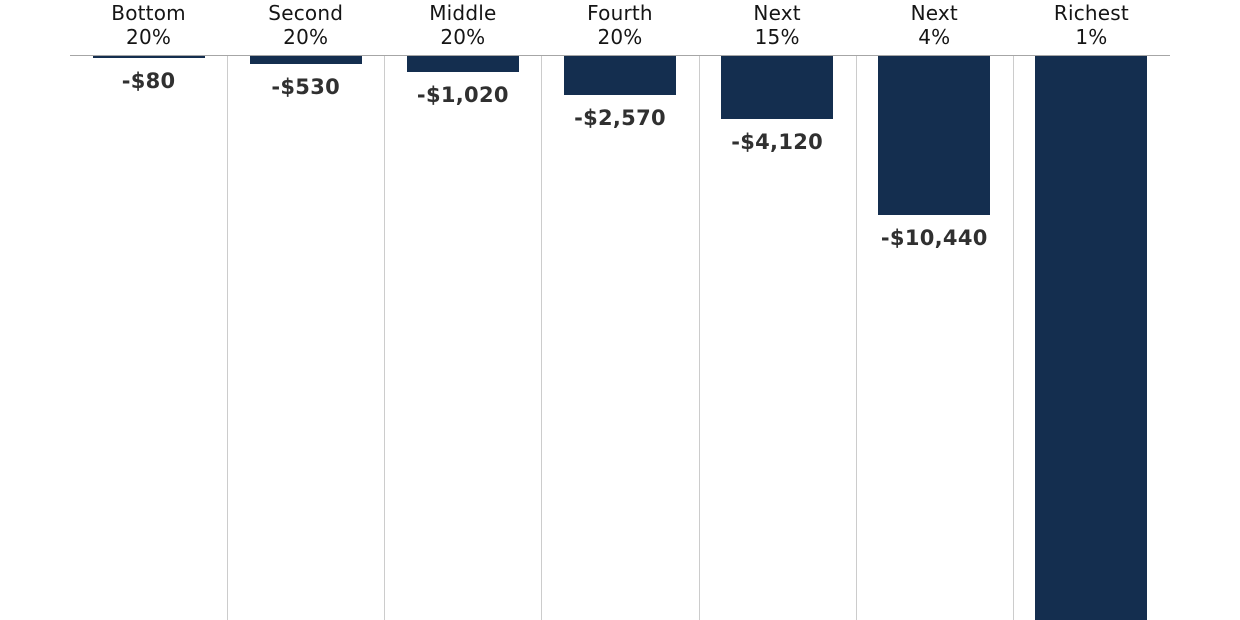 This screenshot has width=1240, height=620. Describe the element at coordinates (620, 13) in the screenshot. I see `category-label-line1: Fourth` at that location.